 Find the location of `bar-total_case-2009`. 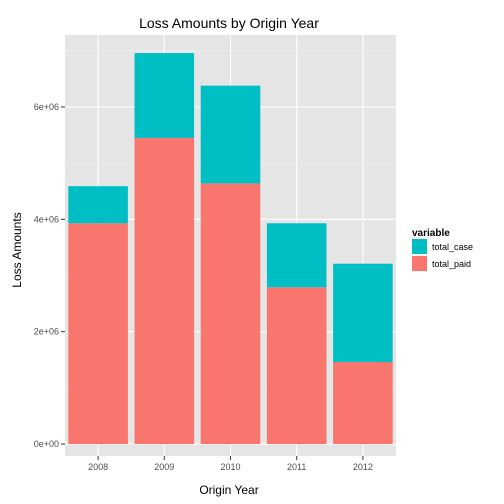

bar-total_case-2009 is located at coordinates (164, 95).